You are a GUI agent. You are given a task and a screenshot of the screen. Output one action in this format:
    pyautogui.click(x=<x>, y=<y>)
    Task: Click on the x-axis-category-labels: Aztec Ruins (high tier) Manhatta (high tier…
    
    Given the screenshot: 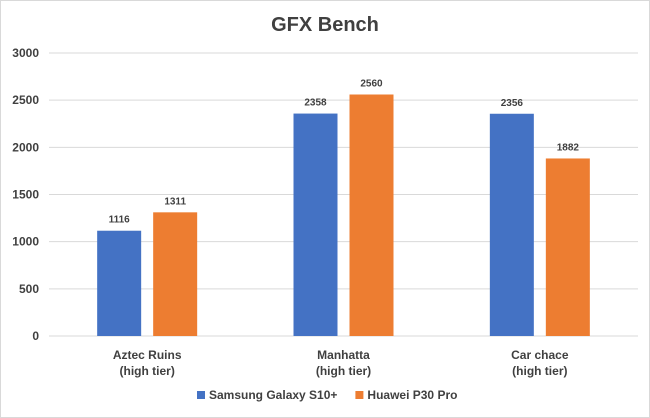 What is the action you would take?
    pyautogui.click(x=341, y=363)
    